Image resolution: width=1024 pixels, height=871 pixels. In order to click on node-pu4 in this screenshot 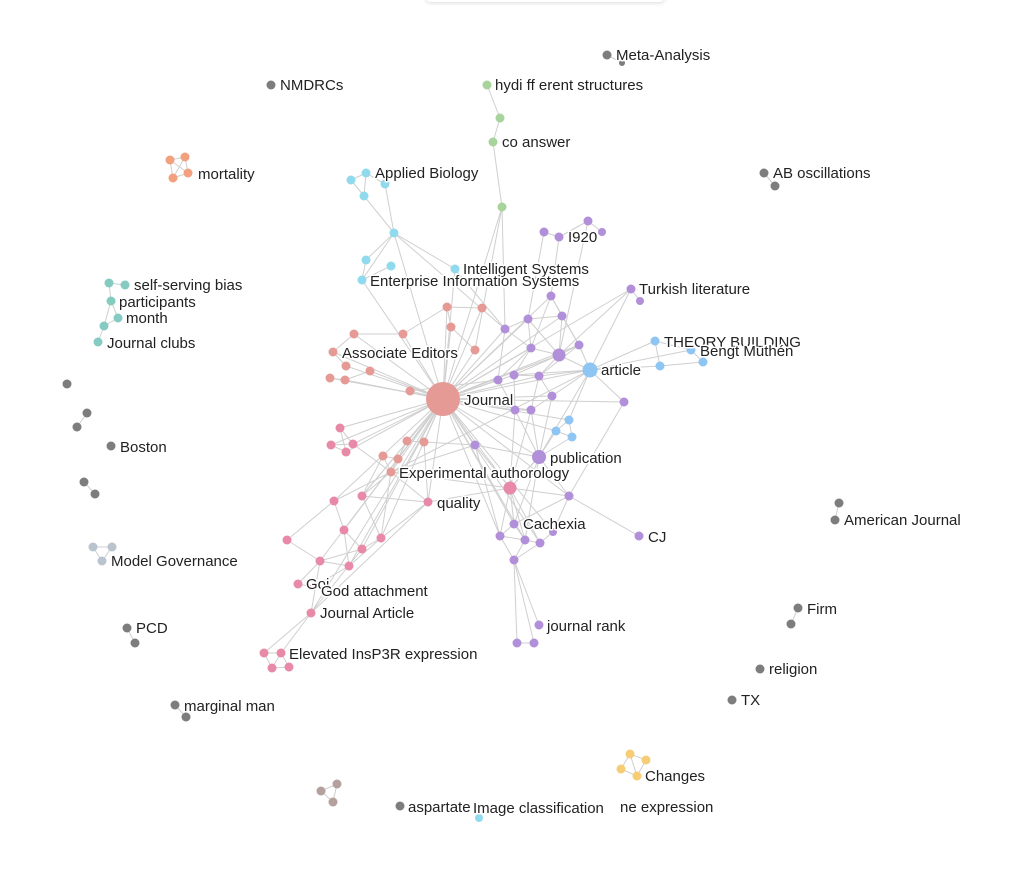, I will do `click(505, 329)`.